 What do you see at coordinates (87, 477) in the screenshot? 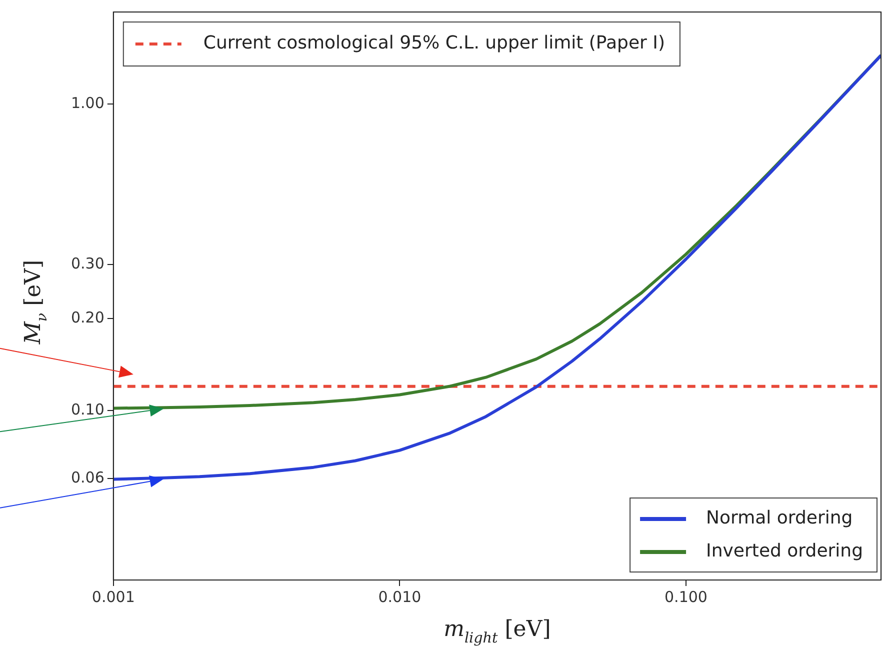
I see `y-tick-label: 0.06` at bounding box center [87, 477].